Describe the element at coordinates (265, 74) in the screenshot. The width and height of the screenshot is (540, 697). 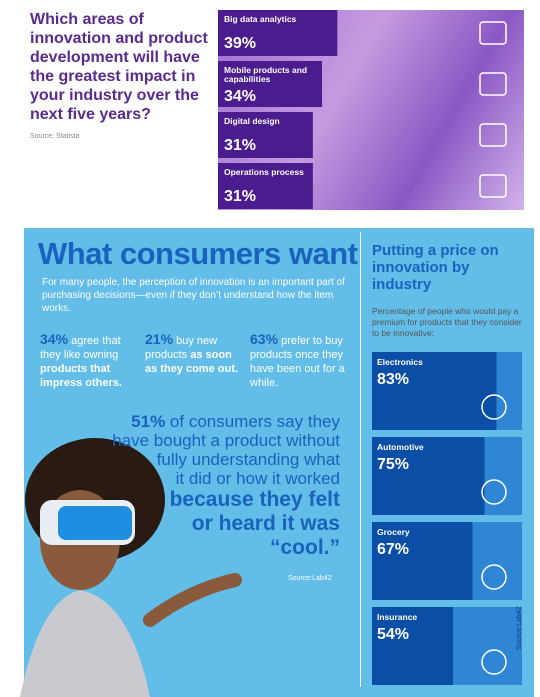
I see `bar-label: Mobile products and capabilities` at that location.